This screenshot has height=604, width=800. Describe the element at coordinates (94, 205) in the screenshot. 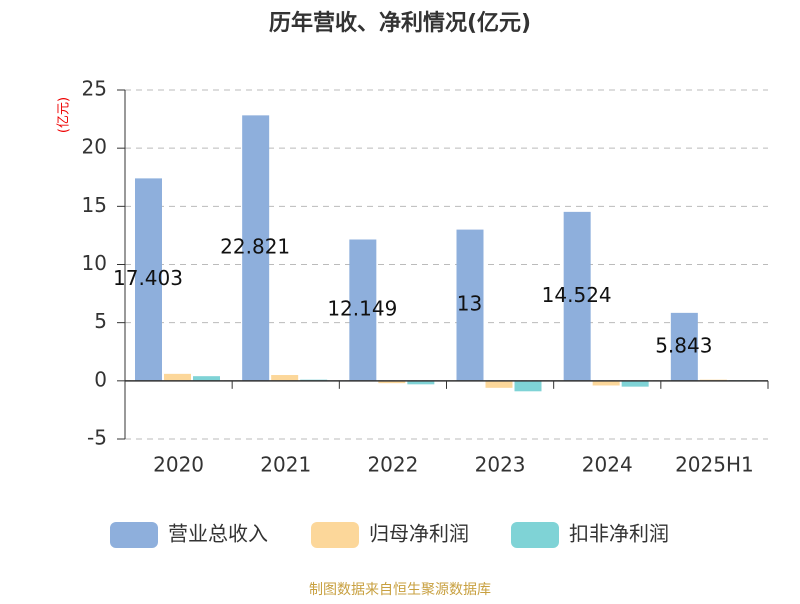

I see `y-tick-label: 15` at that location.